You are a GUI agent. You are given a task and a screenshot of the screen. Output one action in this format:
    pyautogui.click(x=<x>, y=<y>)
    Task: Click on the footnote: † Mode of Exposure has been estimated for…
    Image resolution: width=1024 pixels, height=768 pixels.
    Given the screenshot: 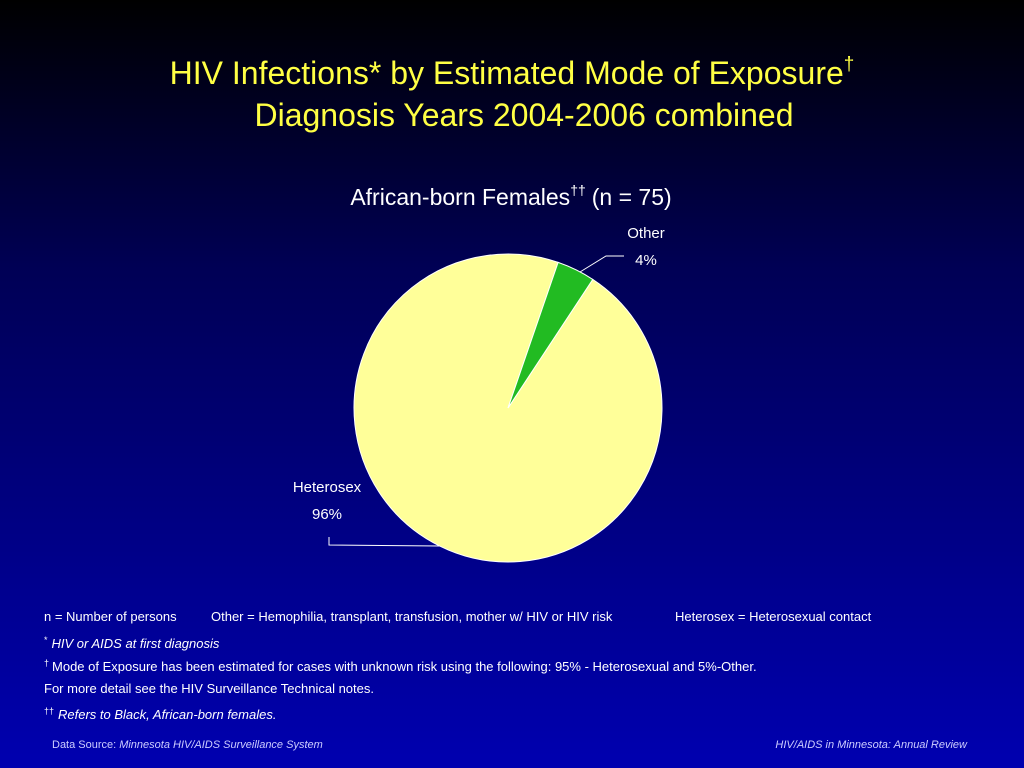 What is the action you would take?
    pyautogui.click(x=400, y=666)
    